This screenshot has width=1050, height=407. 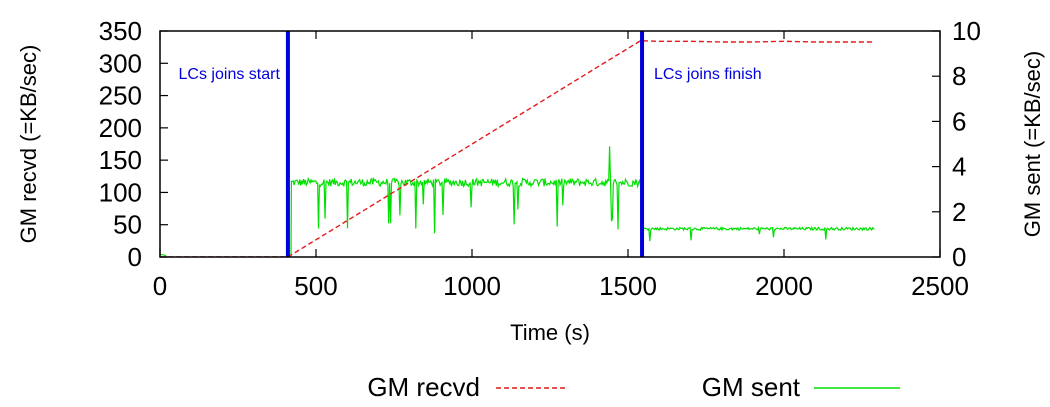 What do you see at coordinates (120, 63) in the screenshot?
I see `y-tick-label-left: 300` at bounding box center [120, 63].